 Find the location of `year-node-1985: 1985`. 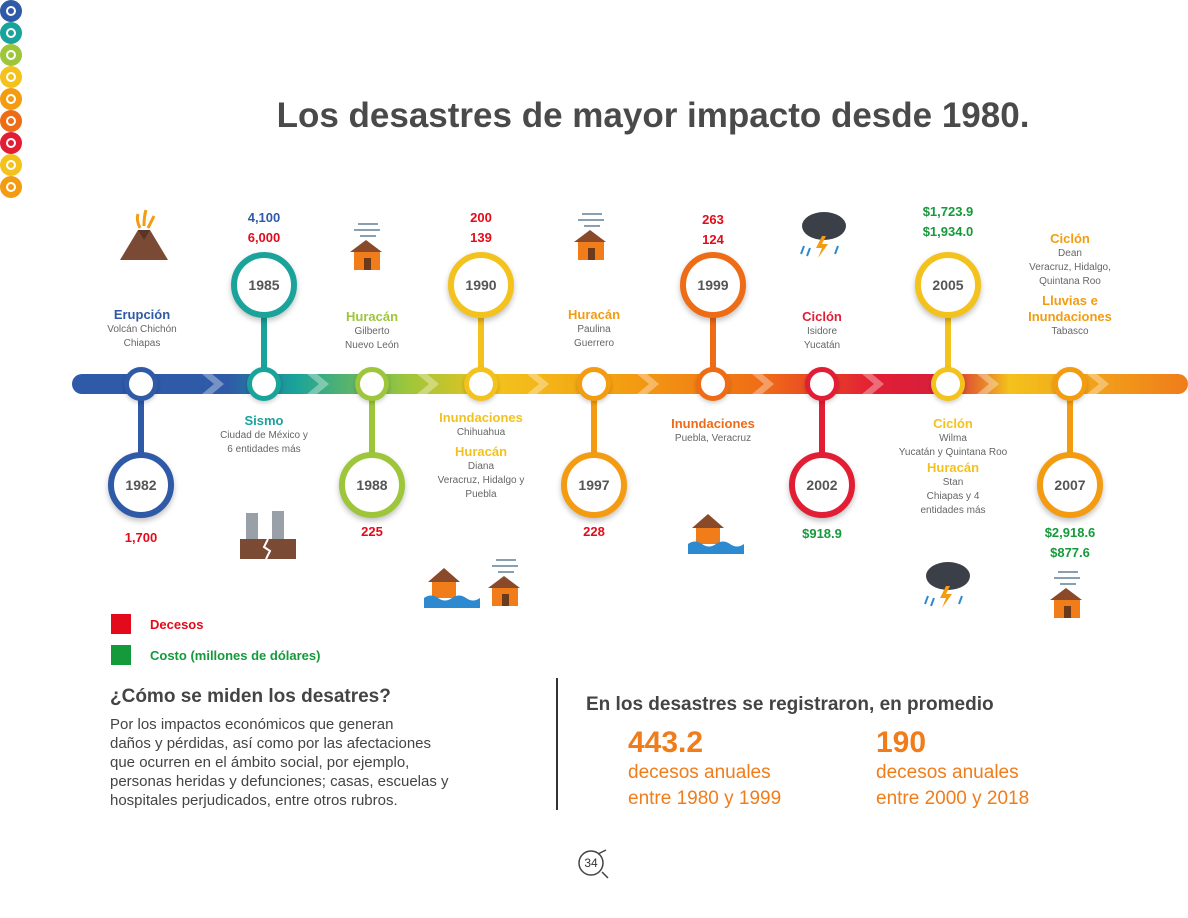

year-node-1985: 1985 is located at coordinates (264, 285).